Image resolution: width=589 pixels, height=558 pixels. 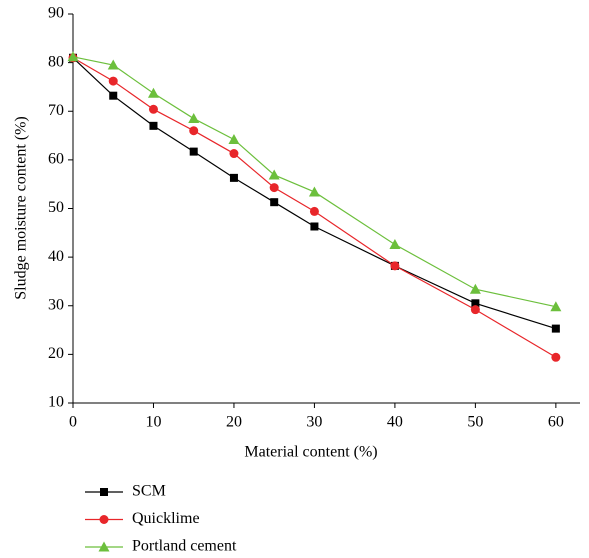 What do you see at coordinates (475, 422) in the screenshot?
I see `x-tick-label: 50` at bounding box center [475, 422].